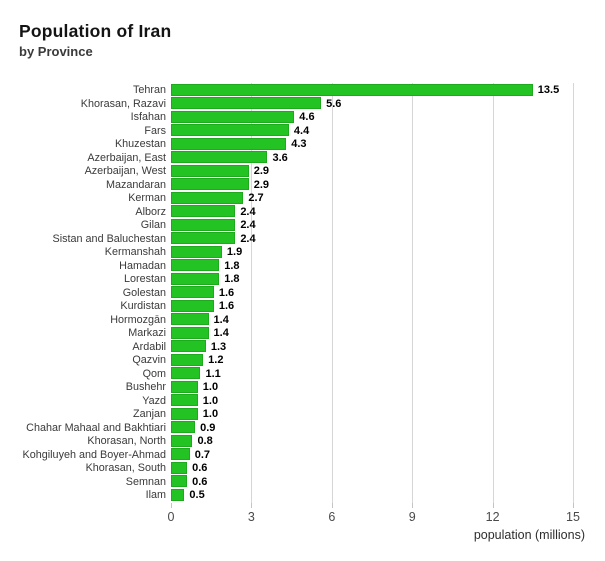 This screenshot has height=561, width=605. What do you see at coordinates (216, 360) in the screenshot?
I see `value-label: 1.2` at bounding box center [216, 360].